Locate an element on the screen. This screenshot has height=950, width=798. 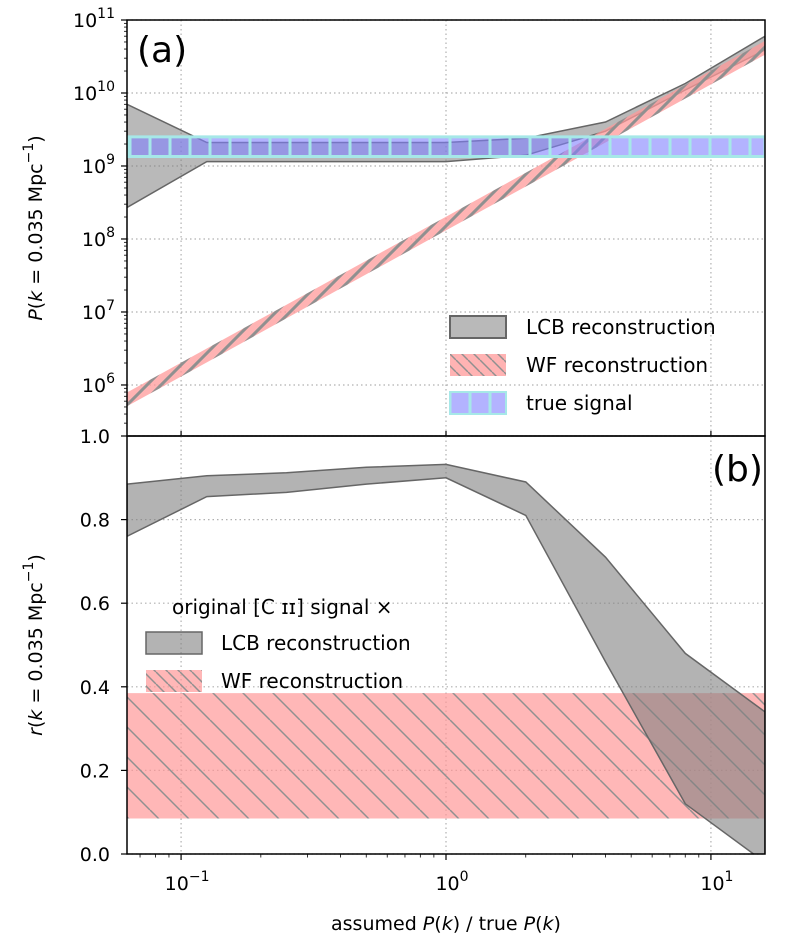
legend-a-swatch-lcb-reconstruction is located at coordinates (478, 327).